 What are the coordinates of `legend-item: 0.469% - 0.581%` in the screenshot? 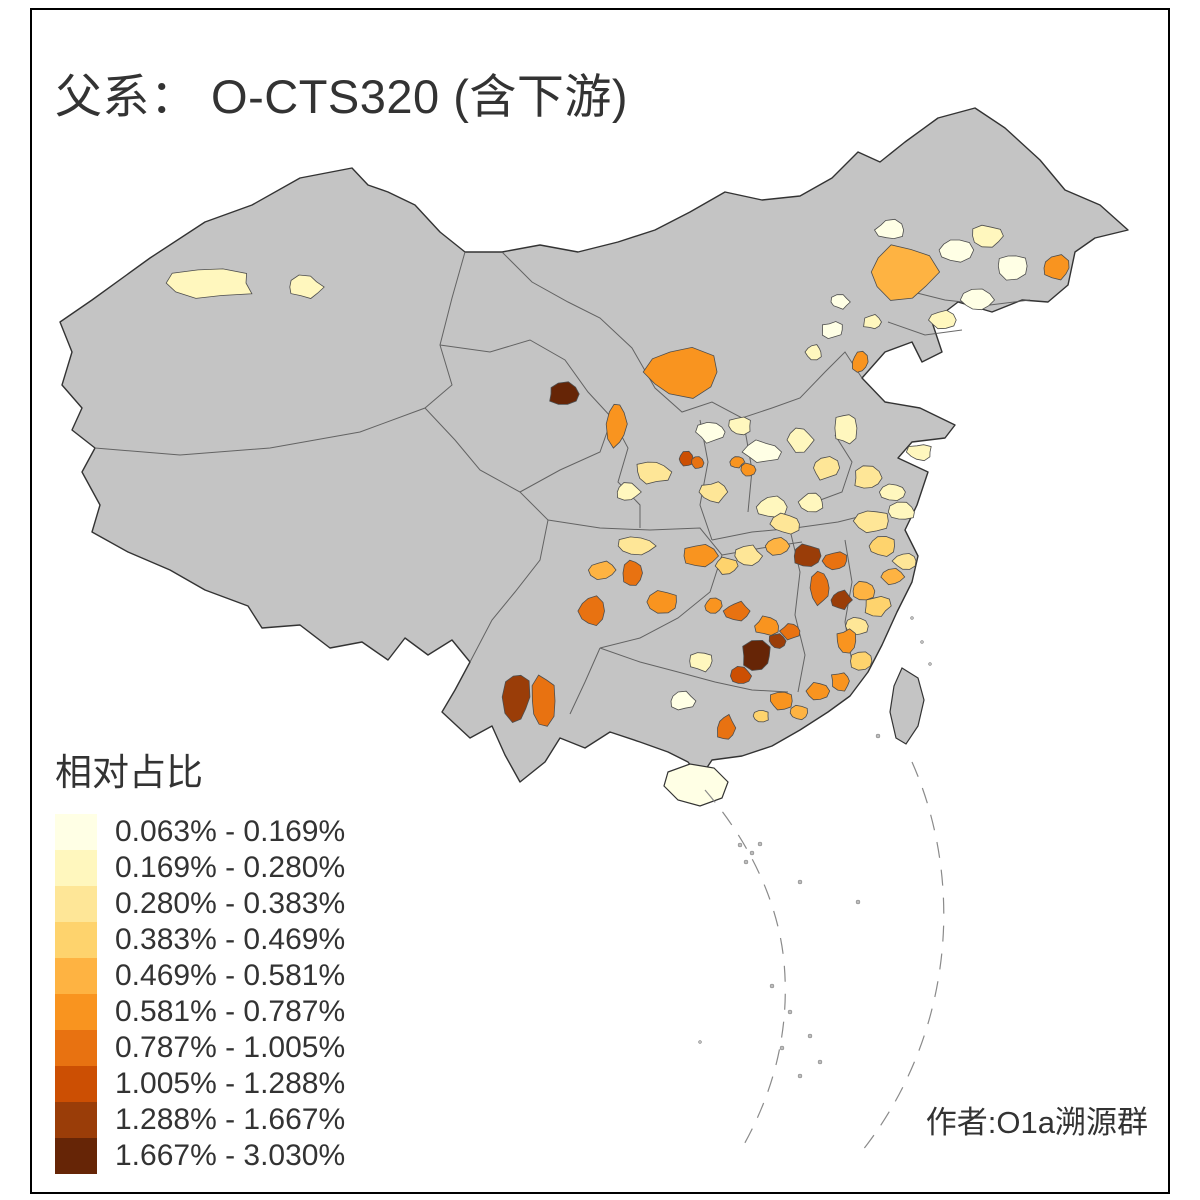 It's located at (200, 976).